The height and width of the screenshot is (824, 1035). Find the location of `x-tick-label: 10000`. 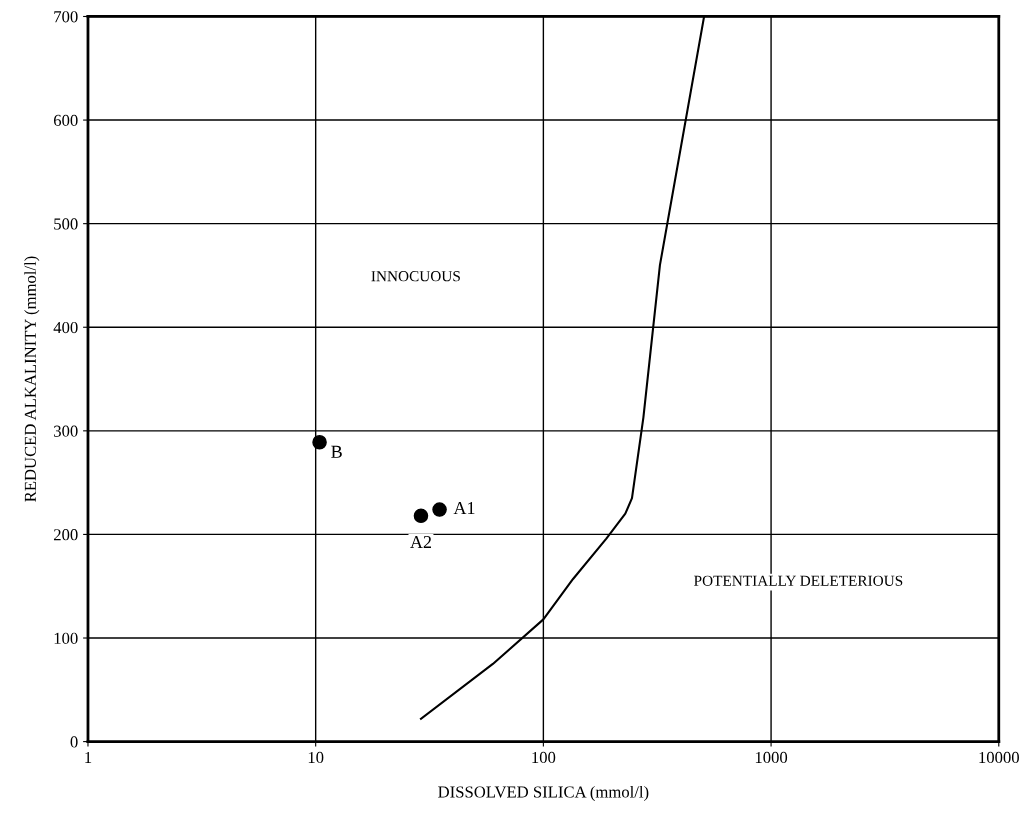

x-tick-label: 10000 is located at coordinates (999, 757).